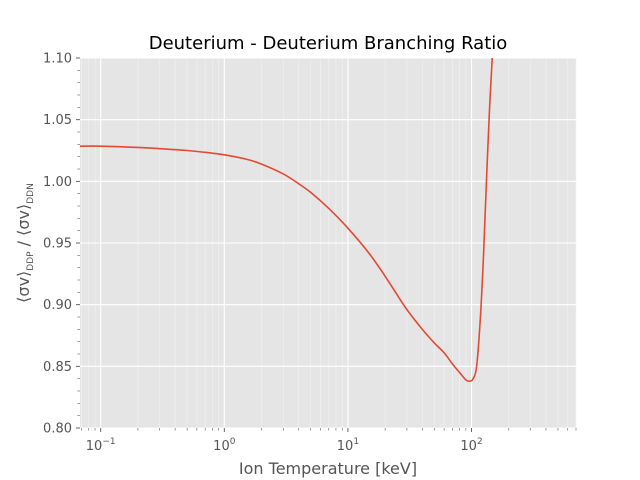  I want to click on x-tick-label: 10⁰, so click(224, 445).